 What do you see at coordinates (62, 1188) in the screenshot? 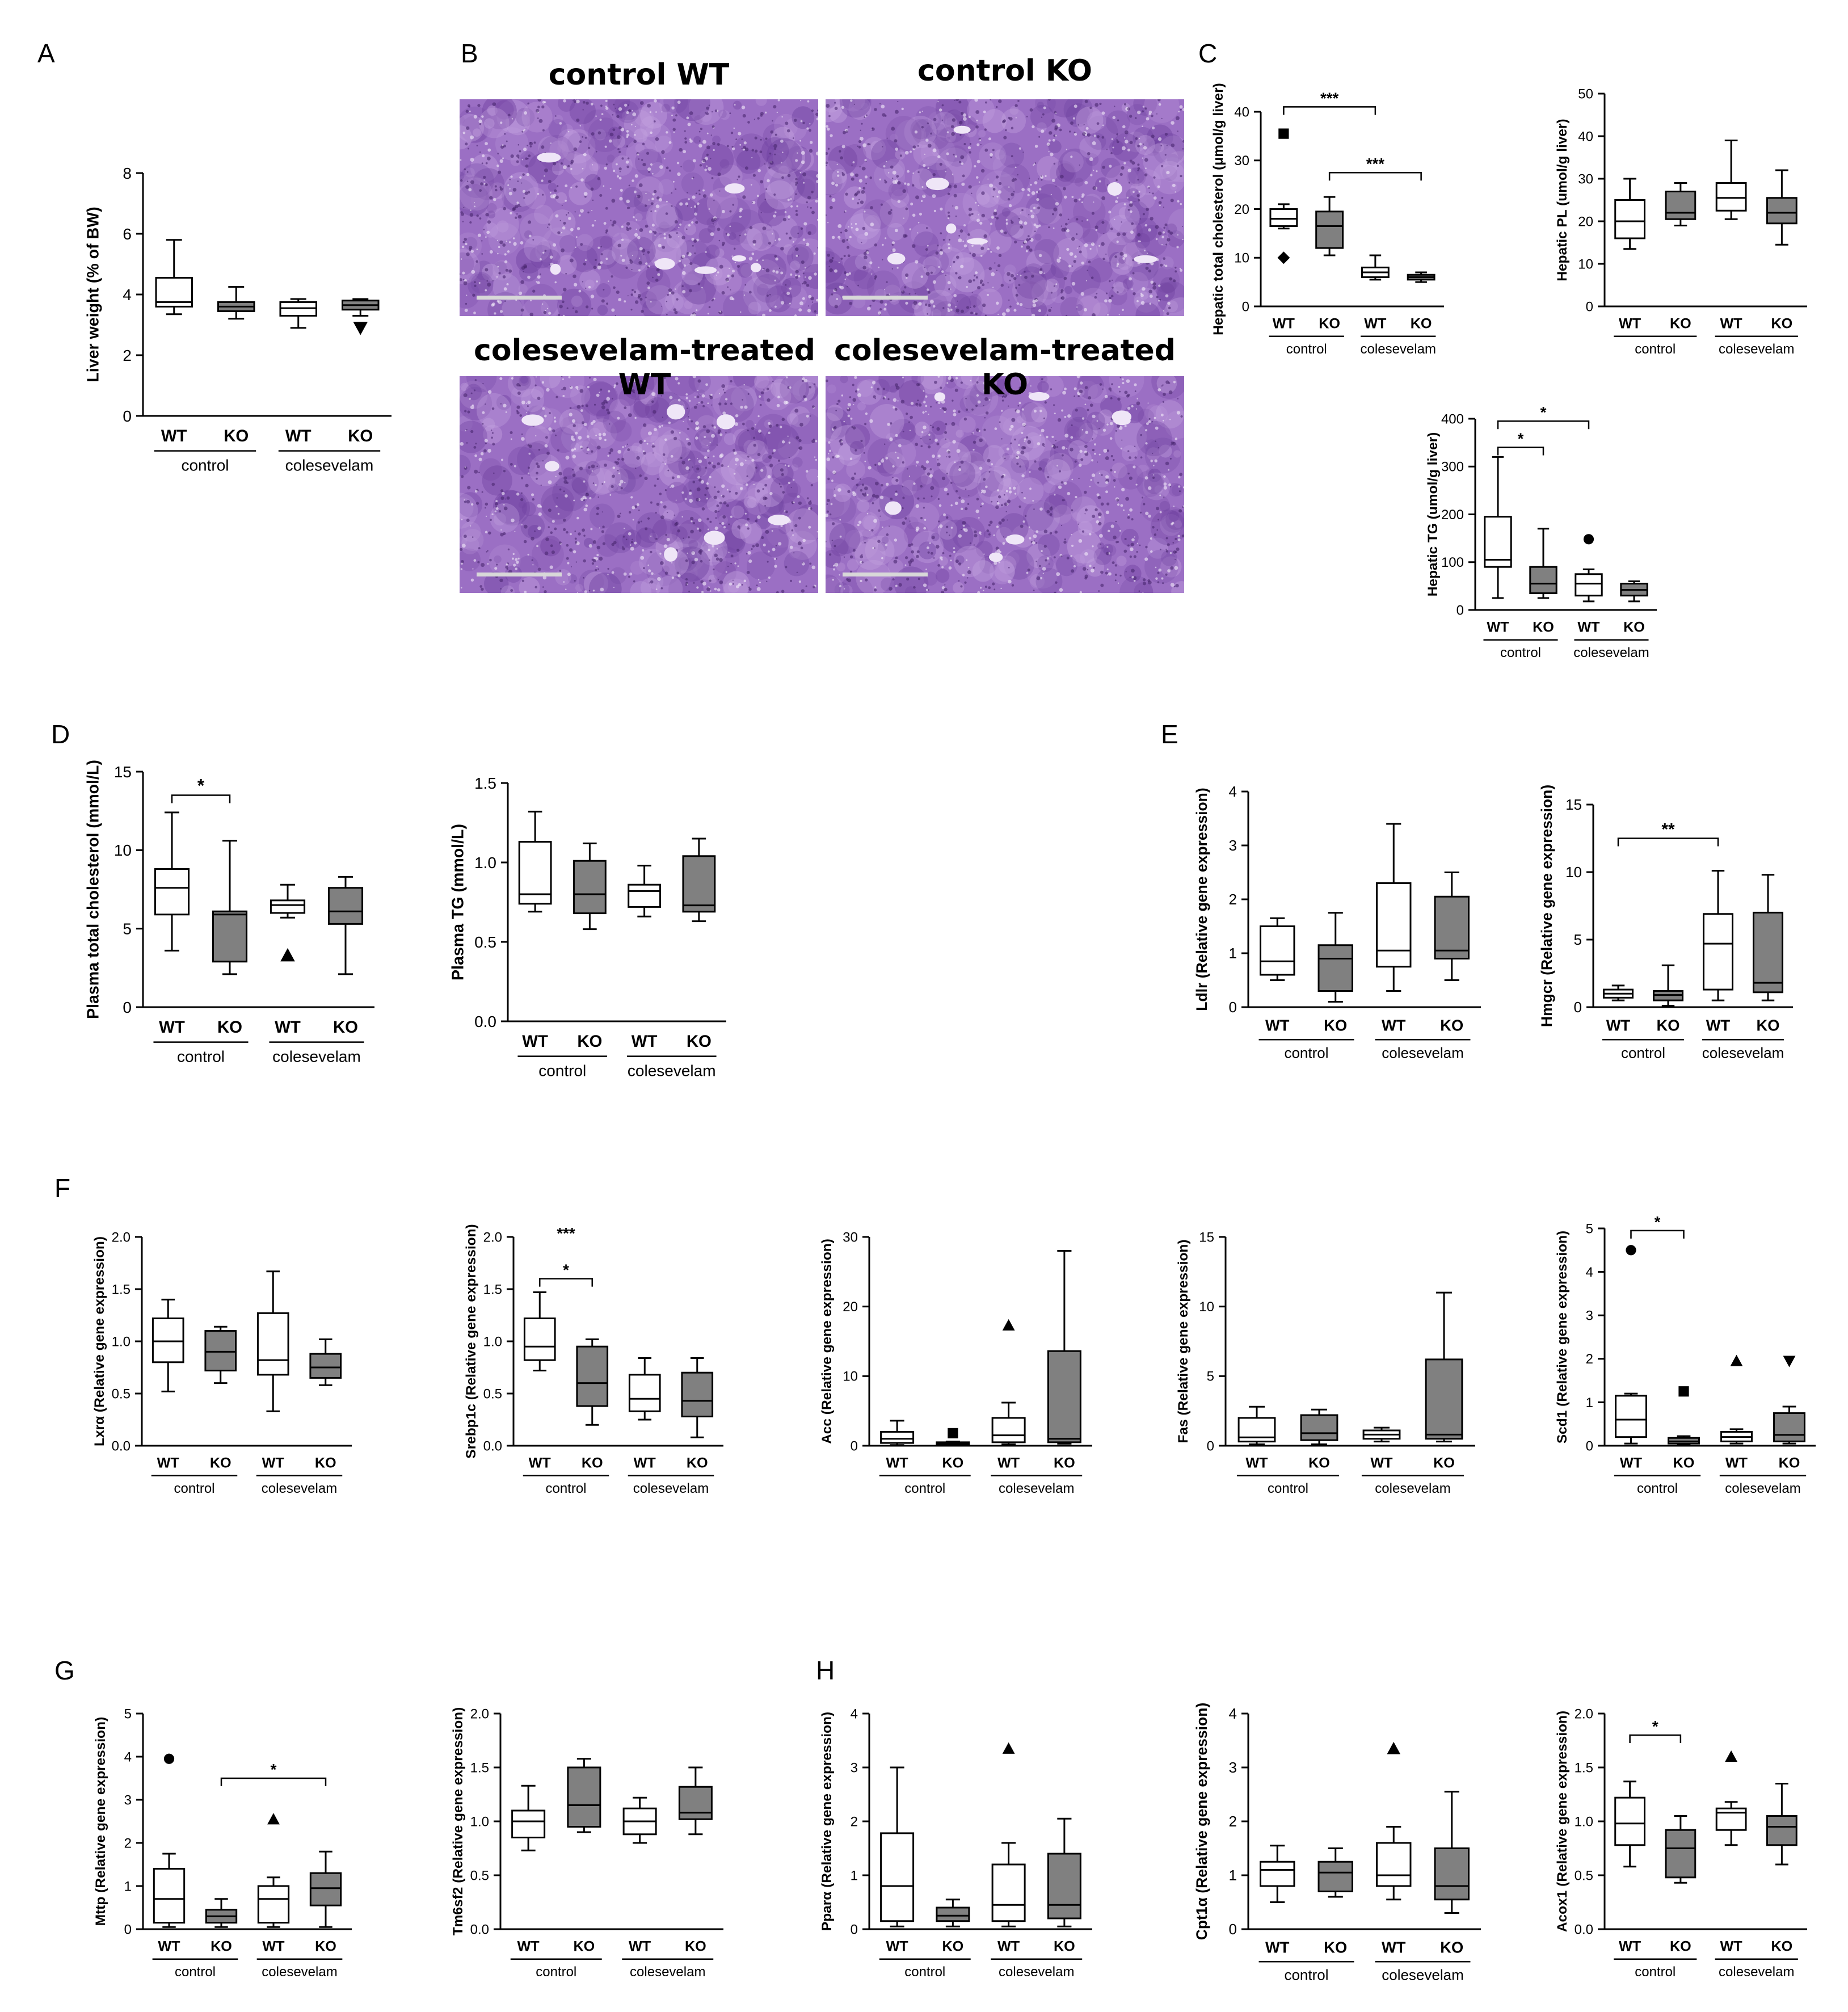
I see `panel-letter-f: F` at bounding box center [62, 1188].